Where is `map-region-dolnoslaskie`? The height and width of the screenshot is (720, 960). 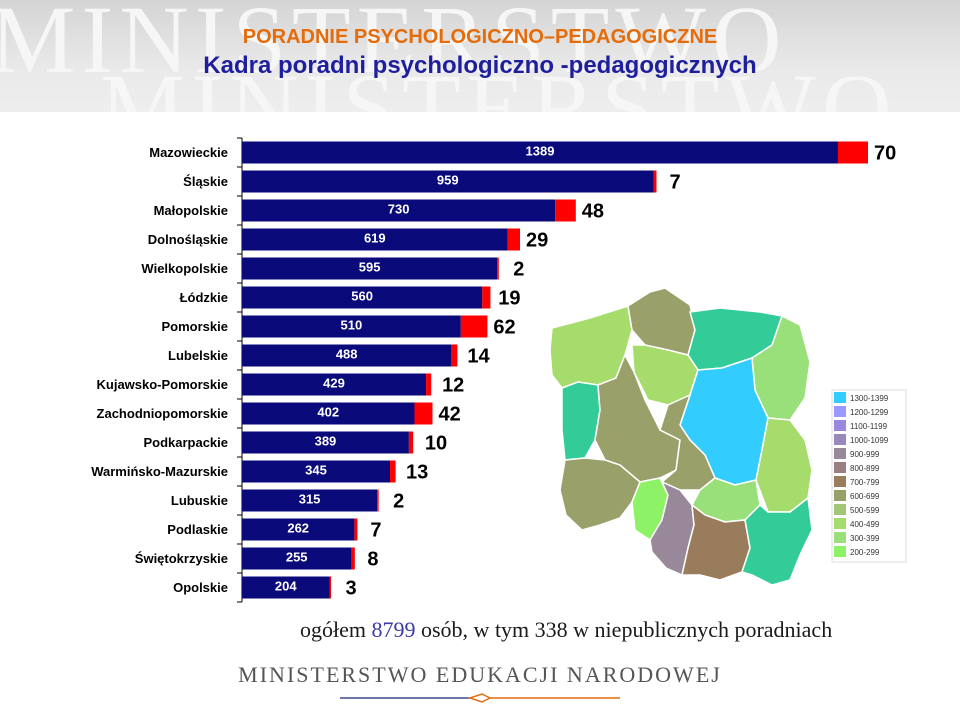 map-region-dolnoslaskie is located at coordinates (600, 494).